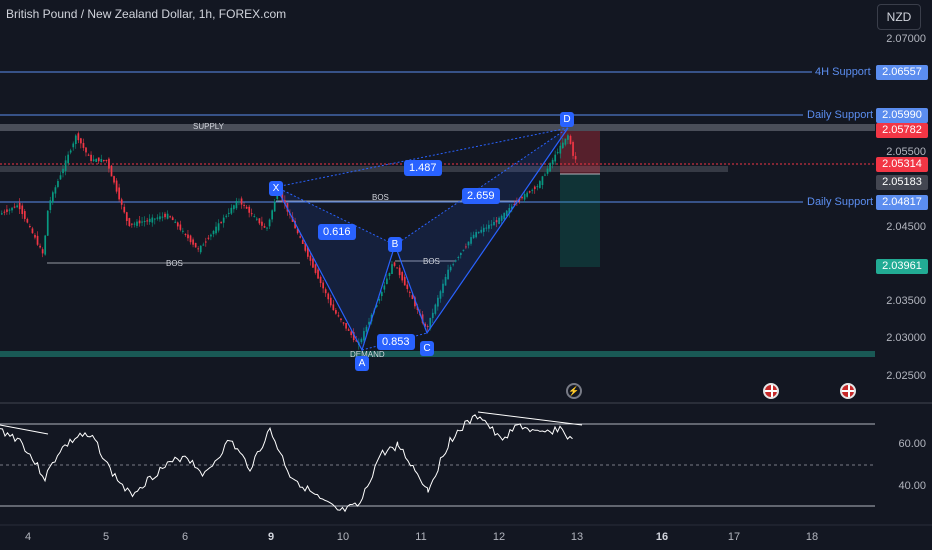 Image resolution: width=932 pixels, height=550 pixels. Describe the element at coordinates (580, 152) in the screenshot. I see `stop-loss-zone` at that location.